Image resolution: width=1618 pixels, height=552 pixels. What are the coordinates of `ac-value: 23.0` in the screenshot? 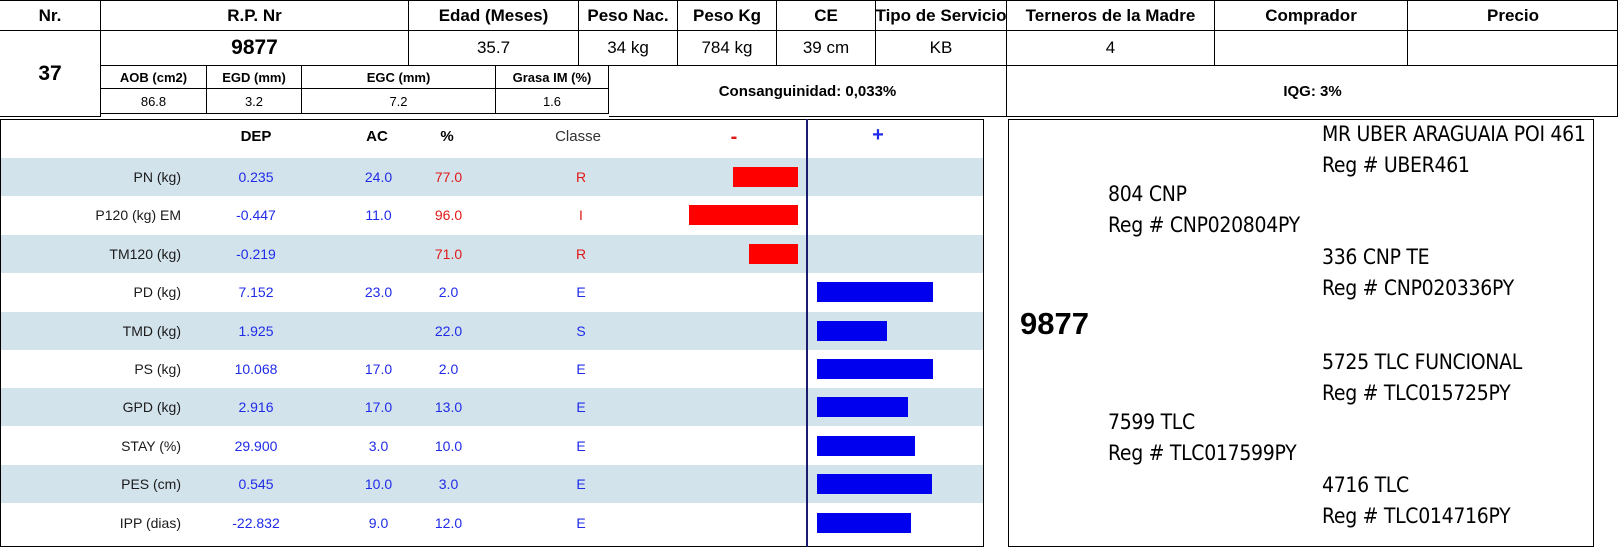 It's located at (378, 292).